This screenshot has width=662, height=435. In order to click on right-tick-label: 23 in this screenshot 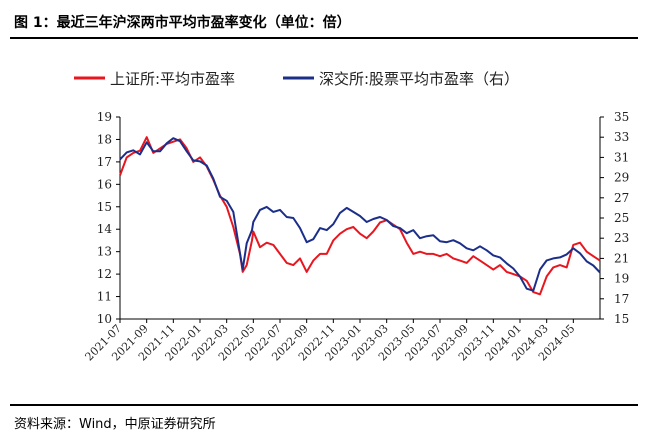, I will do `click(621, 238)`.